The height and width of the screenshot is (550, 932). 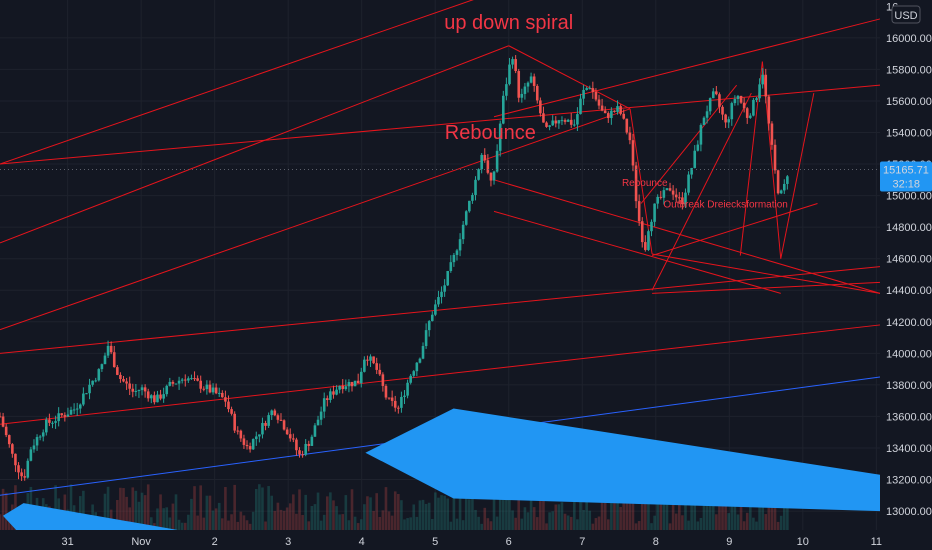 What do you see at coordinates (362, 542) in the screenshot?
I see `time-tick-label: 4` at bounding box center [362, 542].